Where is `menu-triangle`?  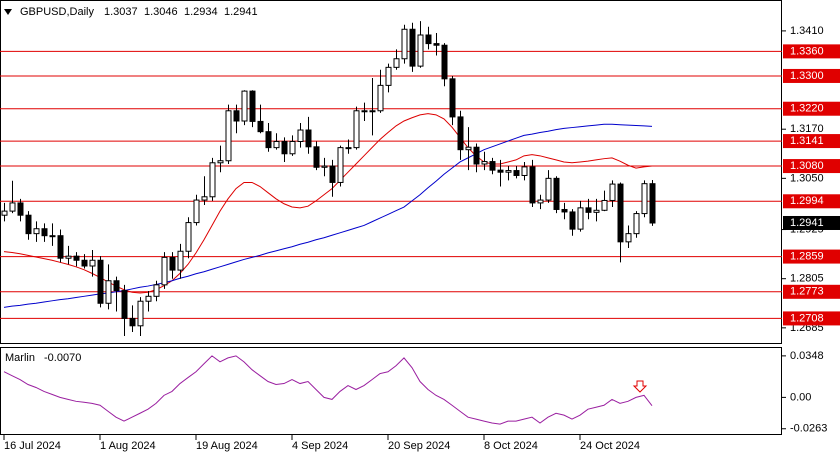 menu-triangle is located at coordinates (8, 12).